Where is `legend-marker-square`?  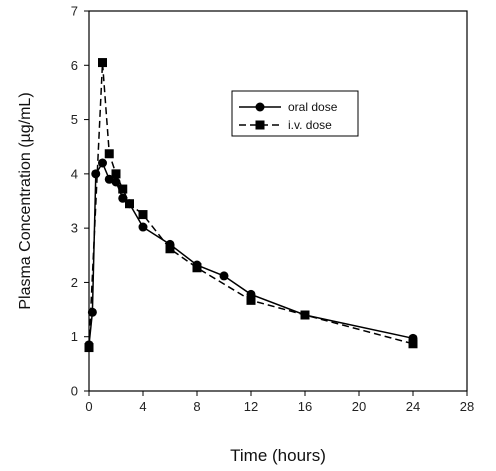
legend-marker-square is located at coordinates (260, 125).